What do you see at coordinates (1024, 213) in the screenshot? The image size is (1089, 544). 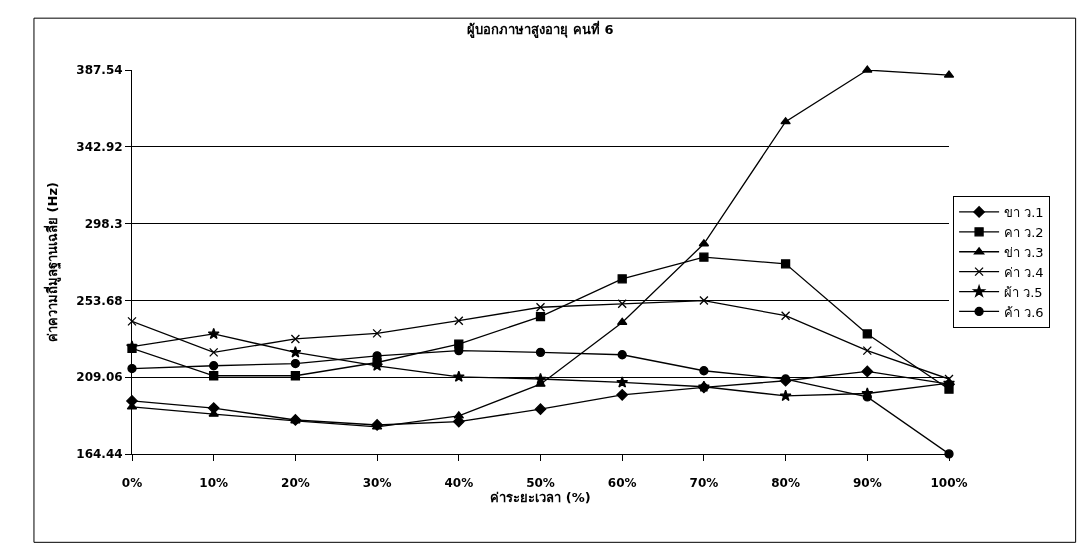 I see `legend-label: ขา ว.1` at bounding box center [1024, 213].